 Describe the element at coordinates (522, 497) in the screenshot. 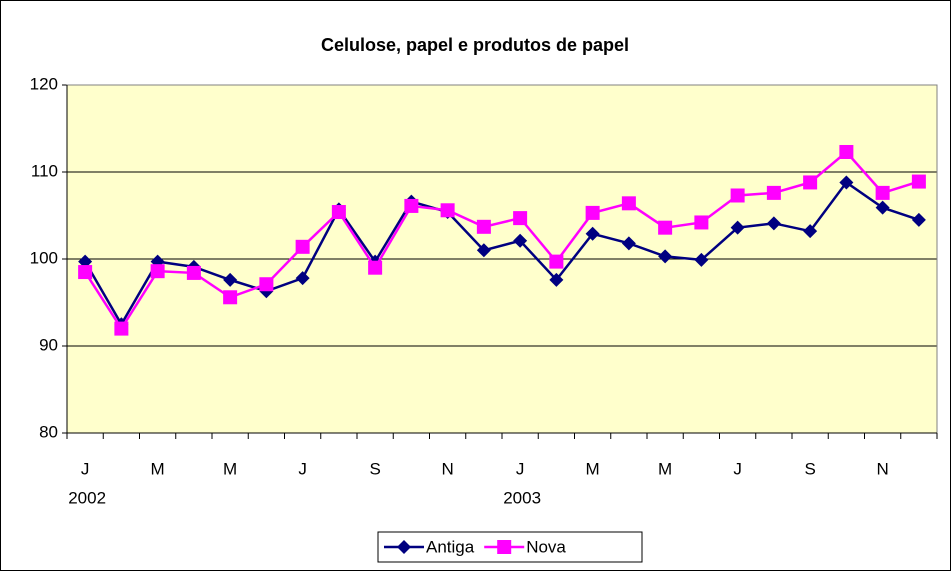

I see `x-group-label: 2003` at that location.